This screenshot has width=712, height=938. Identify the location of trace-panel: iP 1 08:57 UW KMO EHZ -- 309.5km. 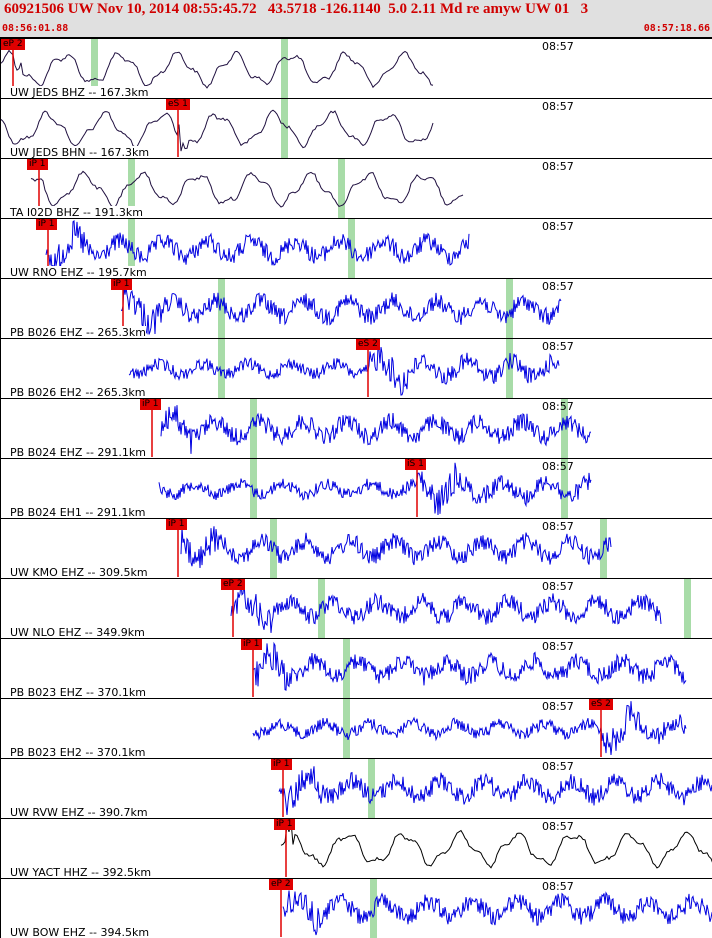
(356, 548).